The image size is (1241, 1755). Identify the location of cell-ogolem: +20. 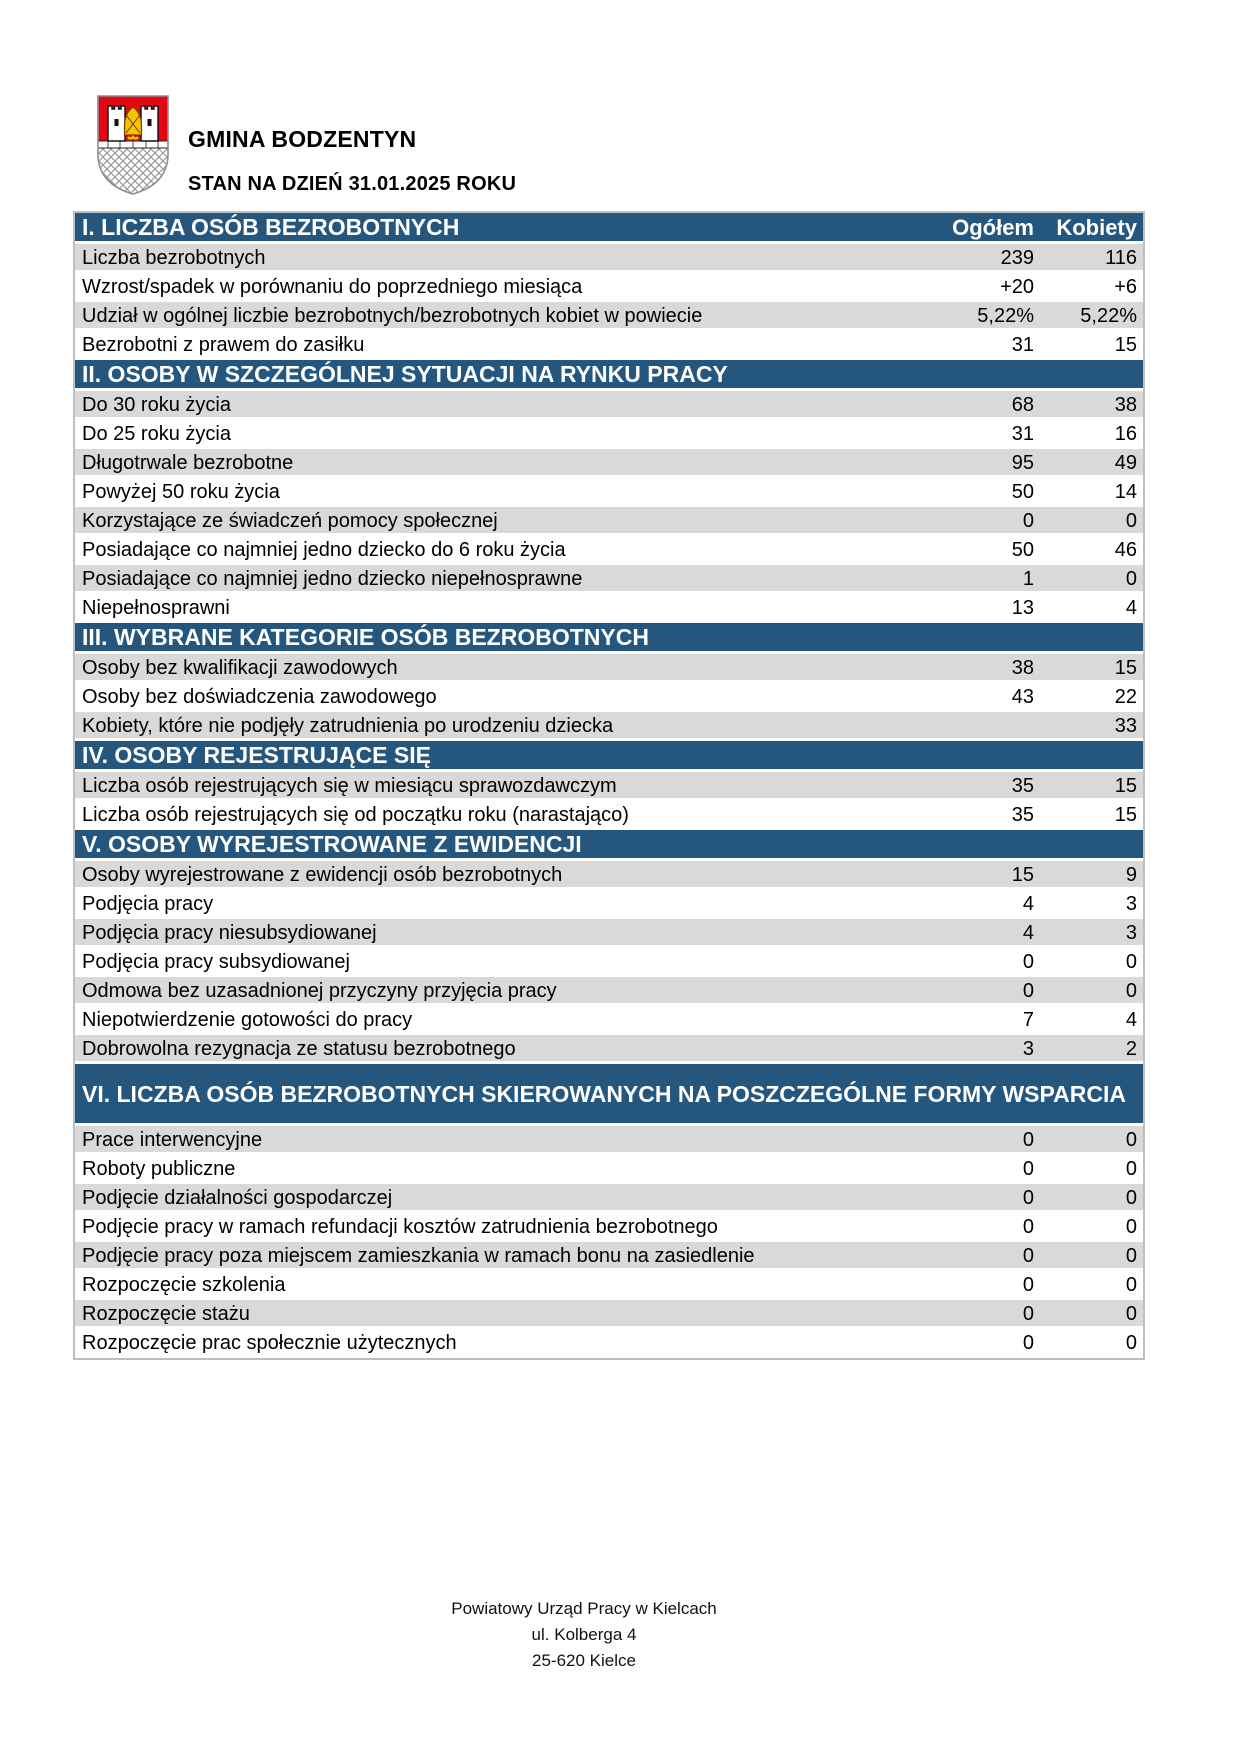
(1017, 287).